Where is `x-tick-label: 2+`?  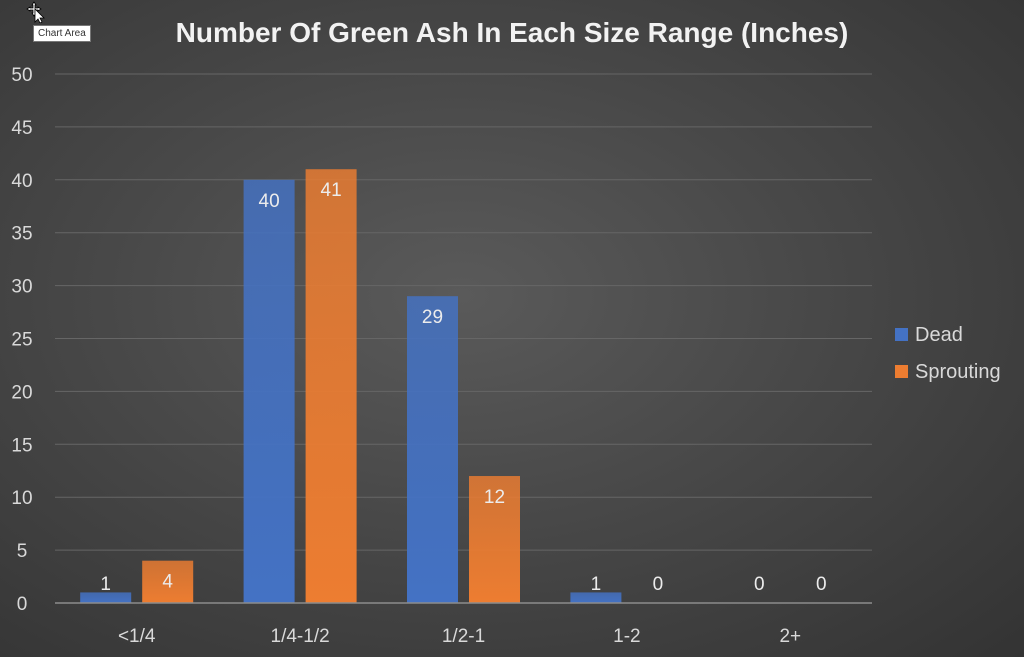
x-tick-label: 2+ is located at coordinates (790, 636).